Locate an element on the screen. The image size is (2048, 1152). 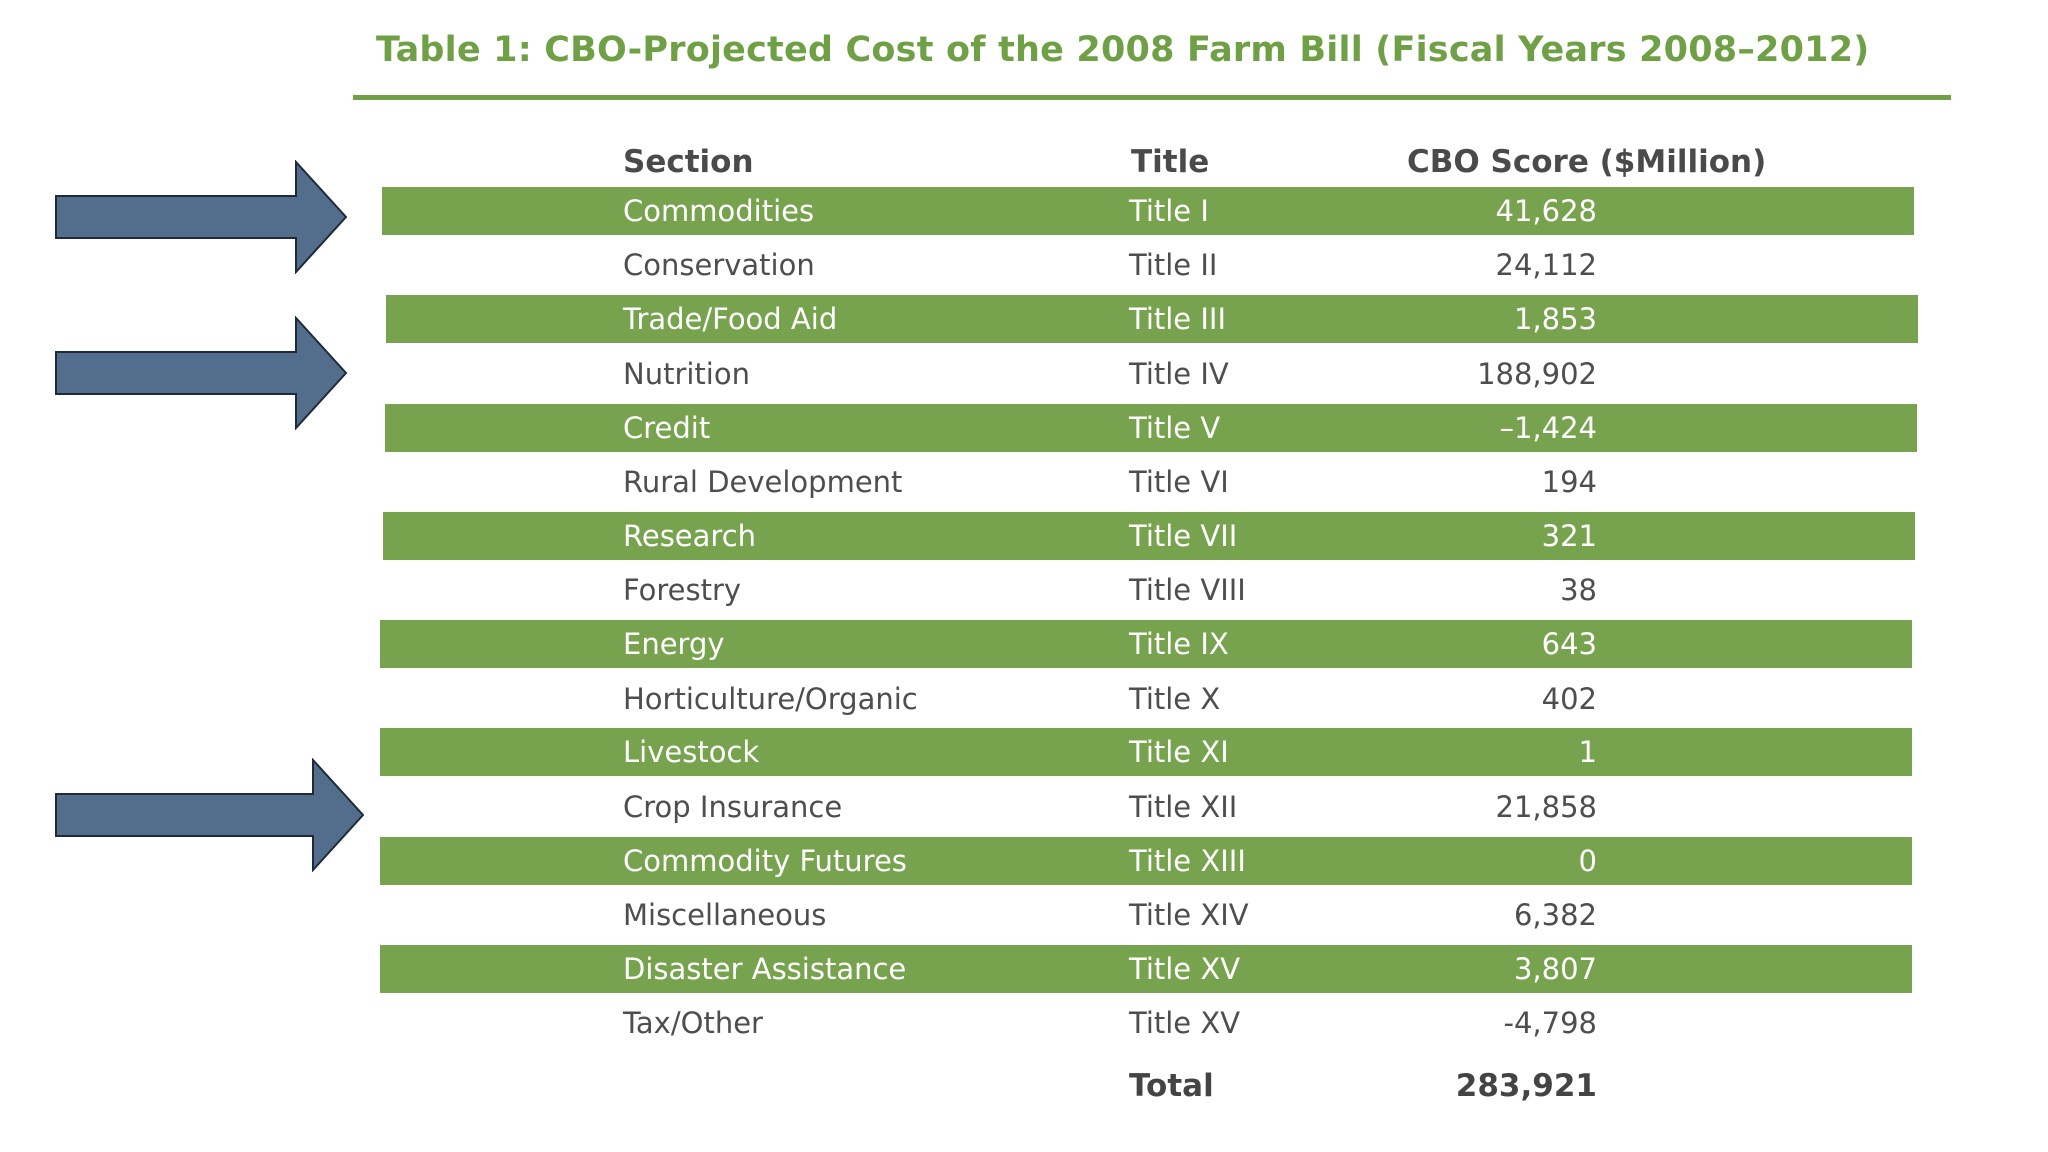
table-row: Trade/Food Aid Title III 1,853 is located at coordinates (1152, 319).